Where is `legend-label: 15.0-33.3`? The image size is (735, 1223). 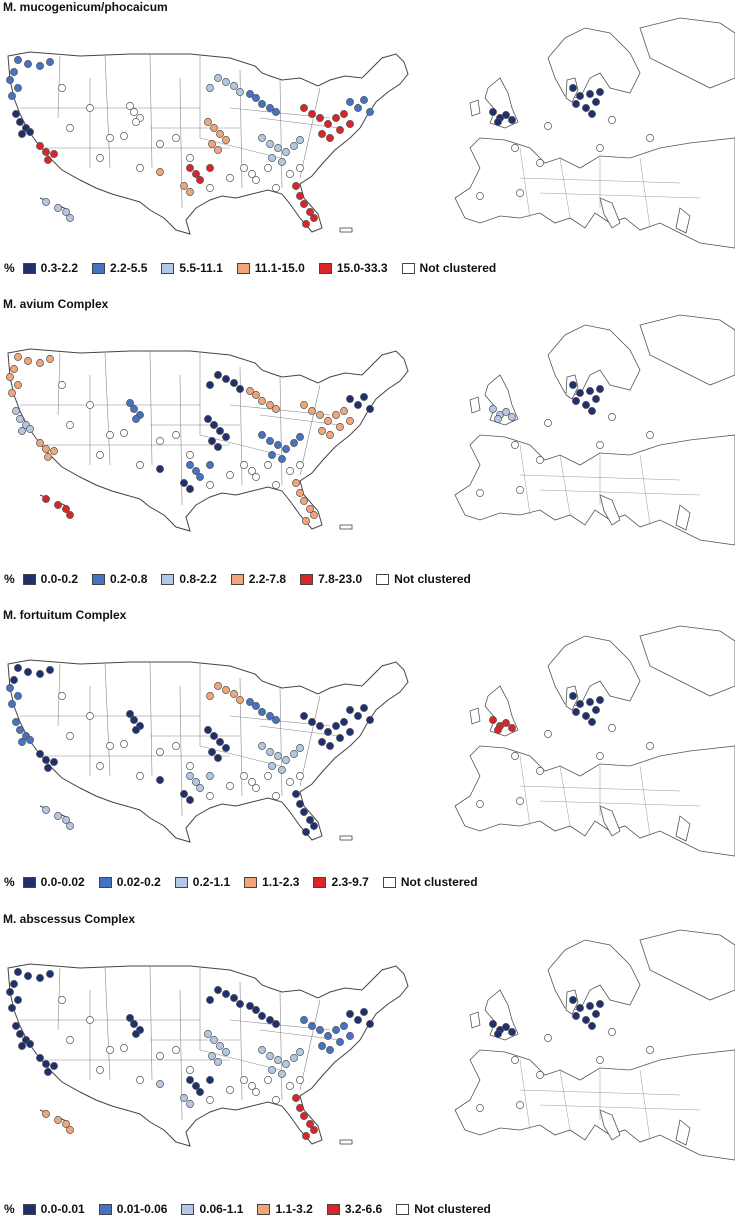
legend-label: 15.0-33.3 is located at coordinates (362, 268).